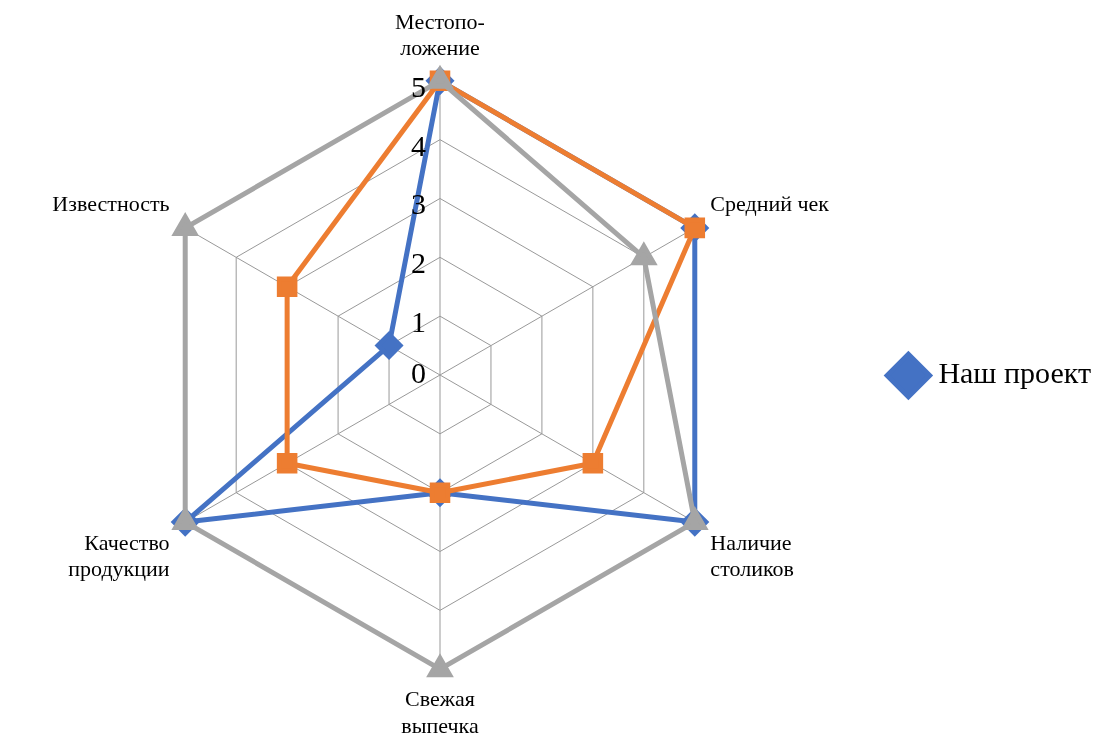 The height and width of the screenshot is (751, 1111). I want to click on spoke-label: Местопо- ложение, so click(440, 34).